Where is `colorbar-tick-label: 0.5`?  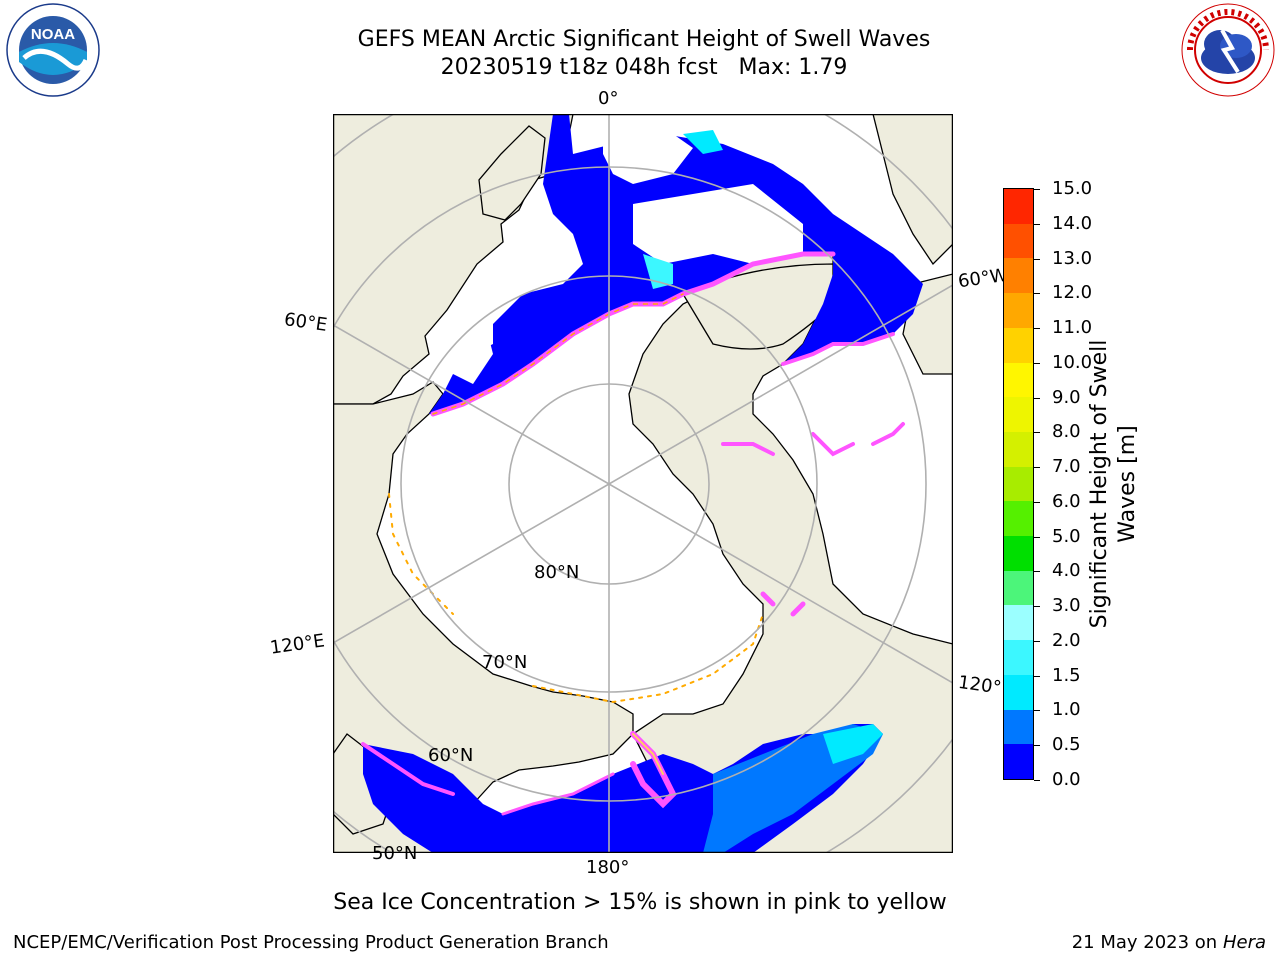
colorbar-tick-label: 0.5 is located at coordinates (1066, 745).